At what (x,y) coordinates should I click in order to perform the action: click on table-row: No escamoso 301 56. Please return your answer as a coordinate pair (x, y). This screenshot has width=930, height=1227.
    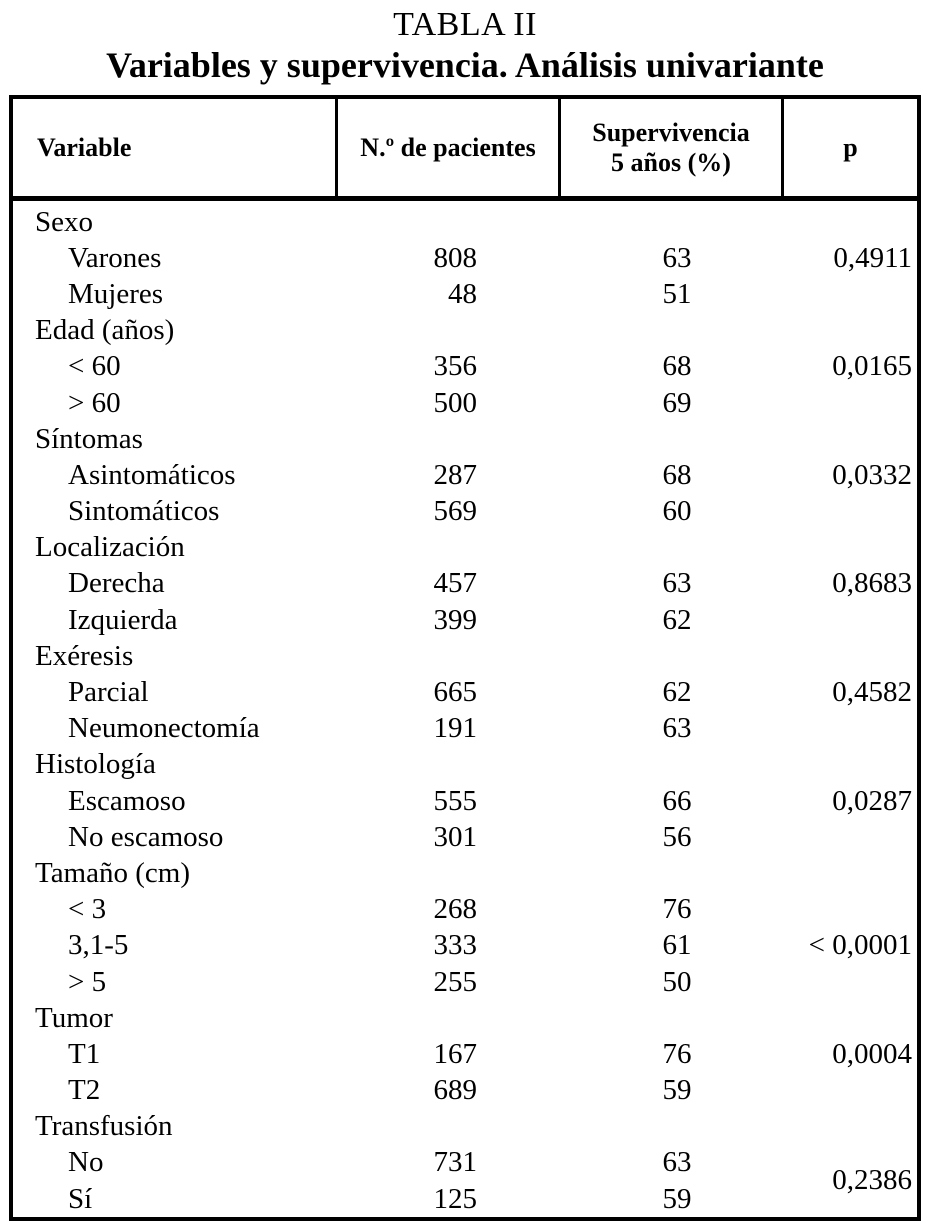
    Looking at the image, I should click on (465, 837).